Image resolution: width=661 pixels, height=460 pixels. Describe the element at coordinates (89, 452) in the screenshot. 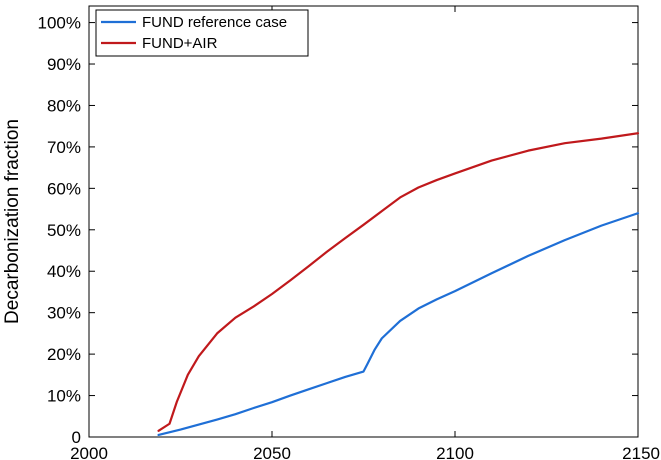

I see `x-tick-label: 2000` at that location.